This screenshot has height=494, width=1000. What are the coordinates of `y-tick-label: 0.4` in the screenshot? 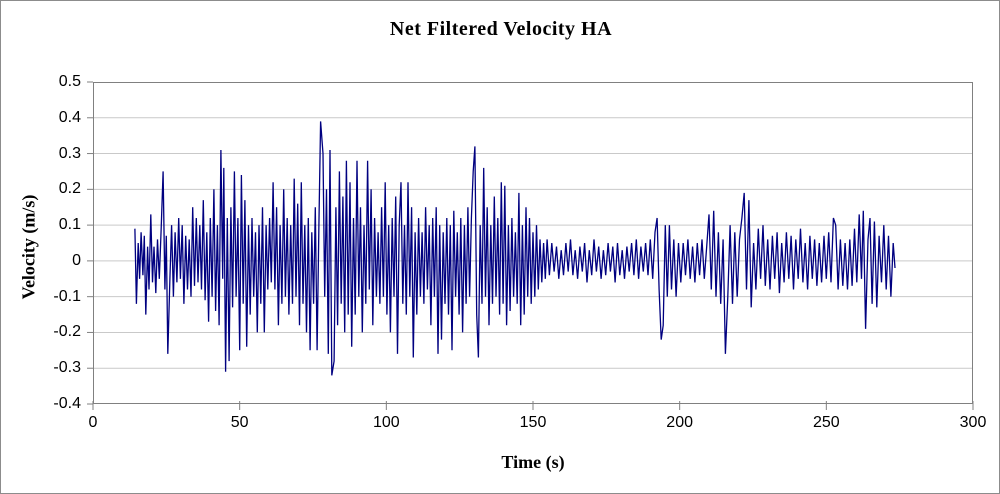 It's located at (69, 117).